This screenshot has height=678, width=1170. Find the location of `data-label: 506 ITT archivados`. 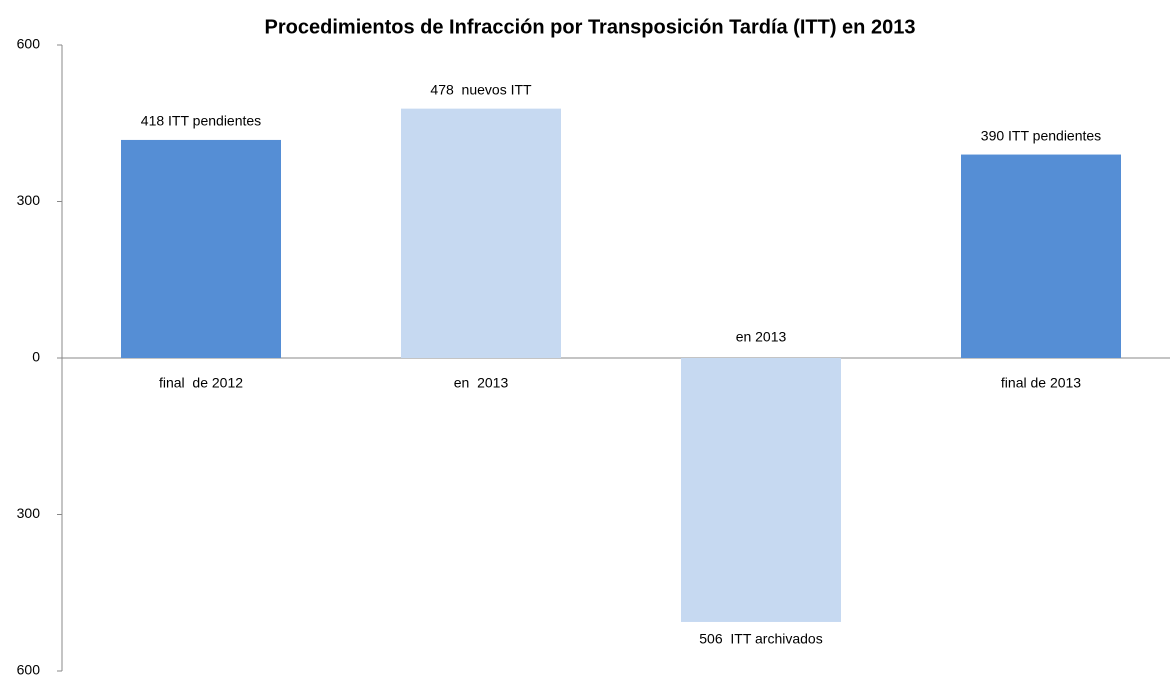

data-label: 506 ITT archivados is located at coordinates (760, 639).